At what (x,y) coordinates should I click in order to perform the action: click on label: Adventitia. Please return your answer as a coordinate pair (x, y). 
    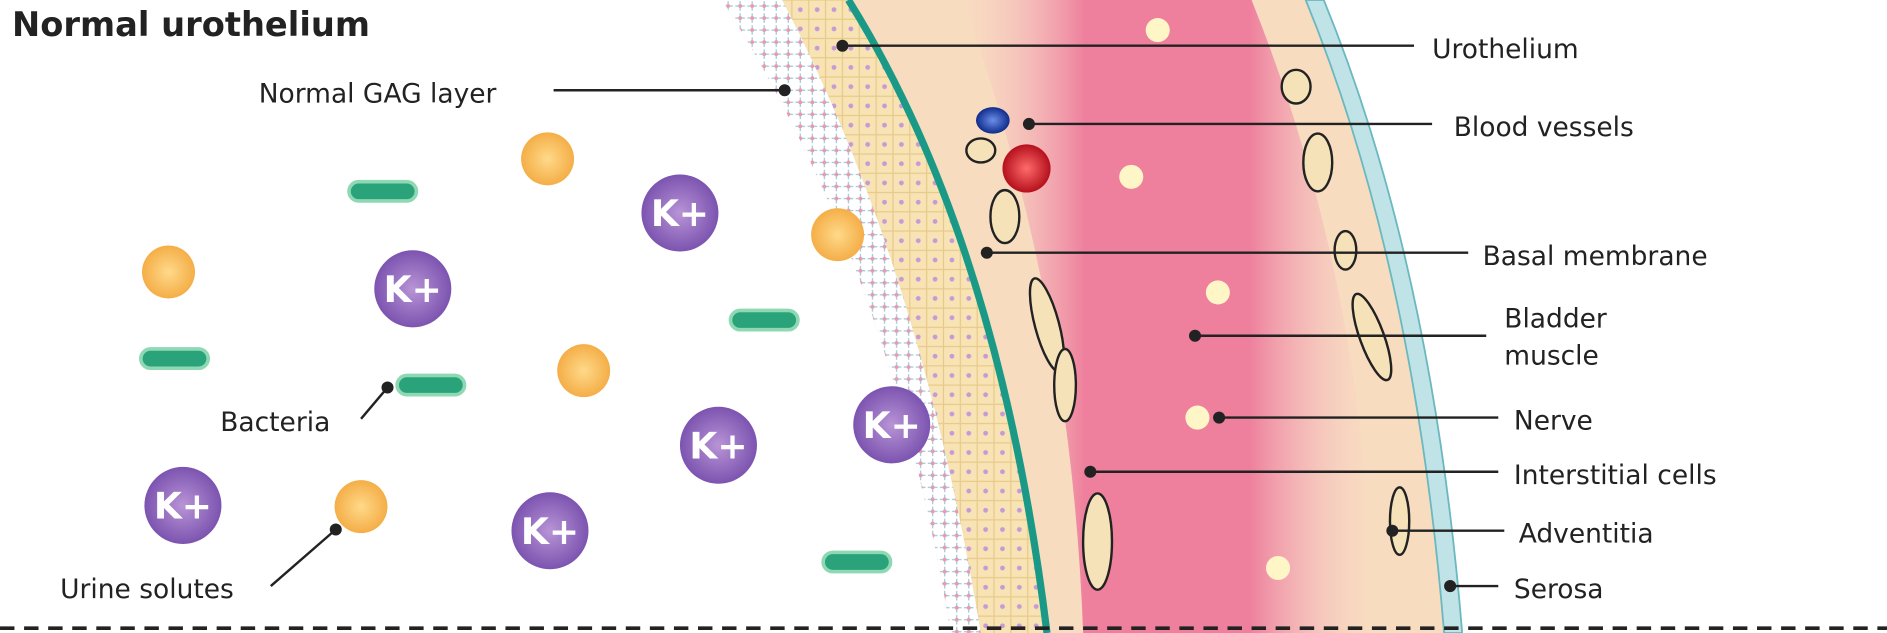
    Looking at the image, I should click on (1586, 534).